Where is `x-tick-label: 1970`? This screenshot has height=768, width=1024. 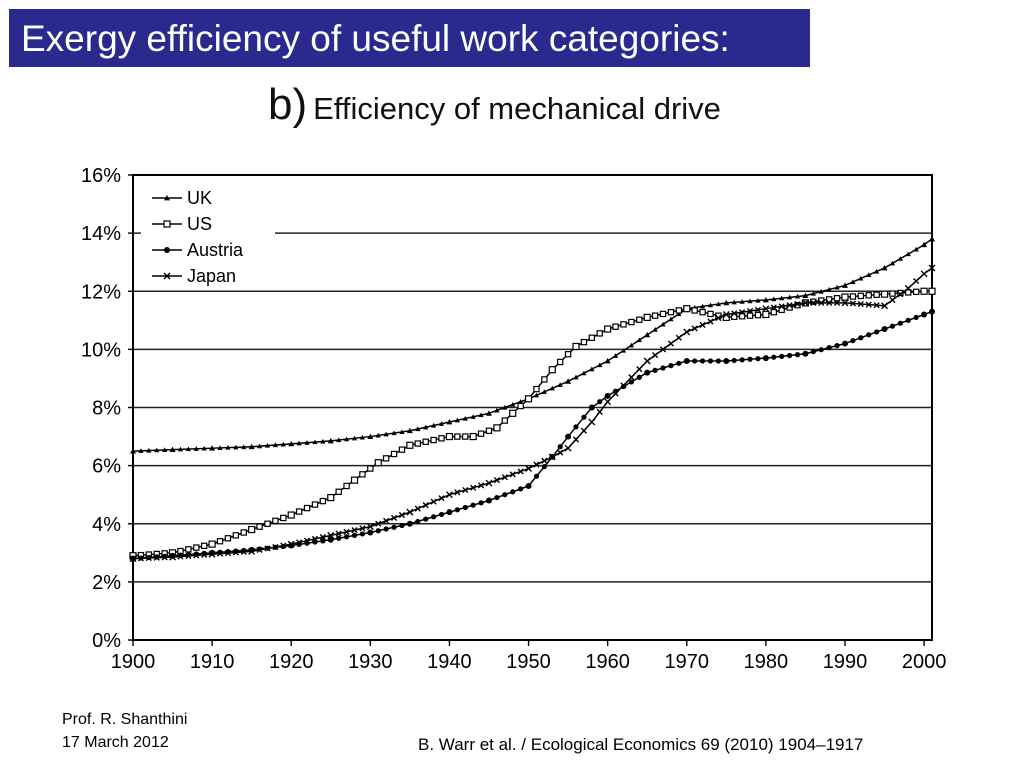 x-tick-label: 1970 is located at coordinates (687, 662).